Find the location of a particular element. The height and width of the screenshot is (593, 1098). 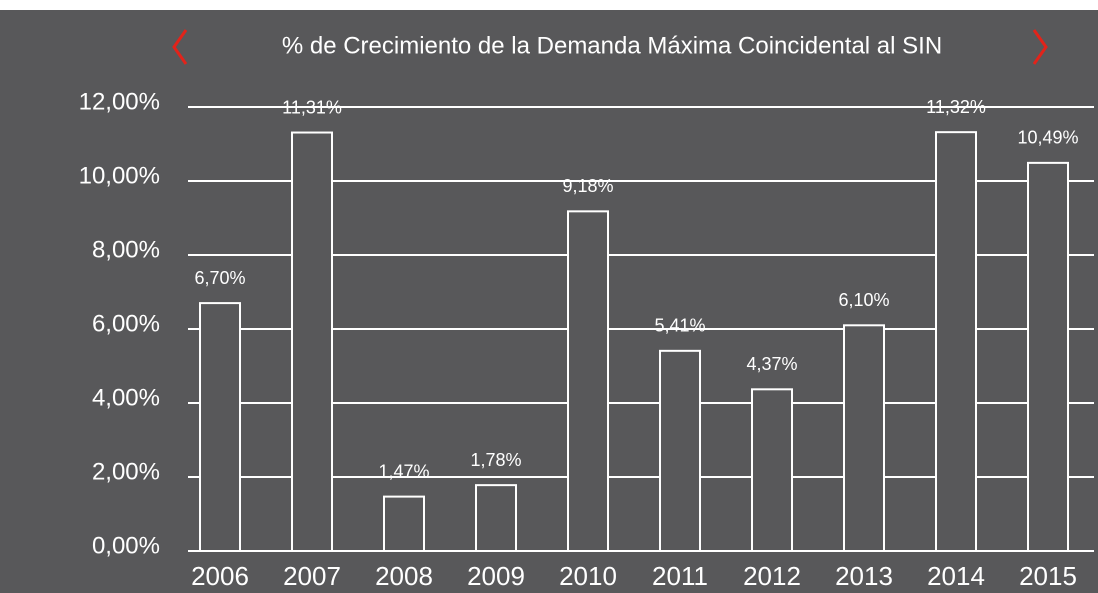

value-label: 4,37% is located at coordinates (771, 364).